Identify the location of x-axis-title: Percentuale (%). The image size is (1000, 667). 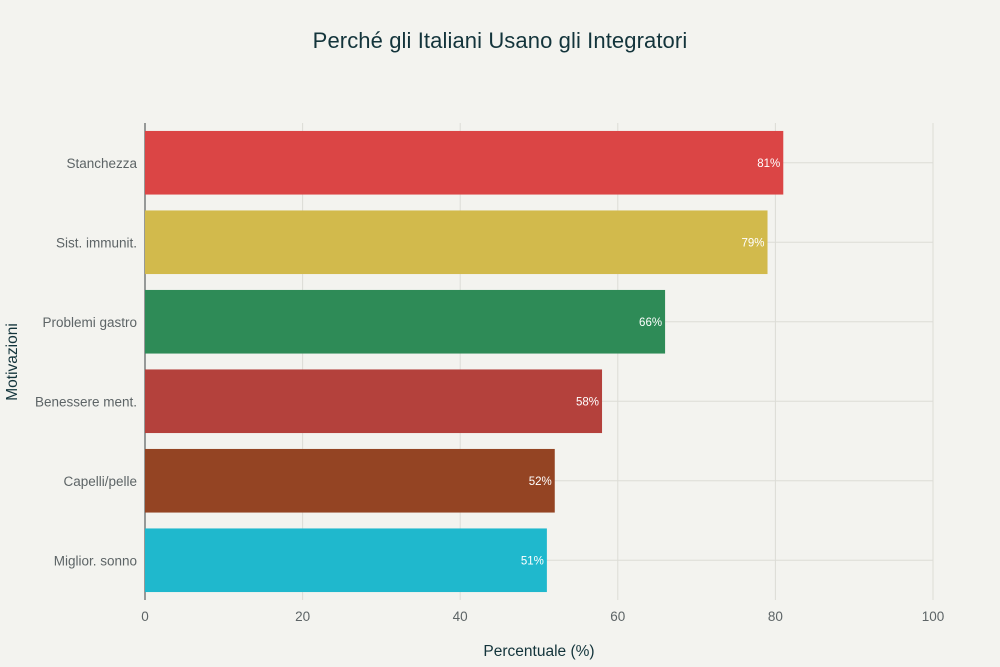
(538, 651).